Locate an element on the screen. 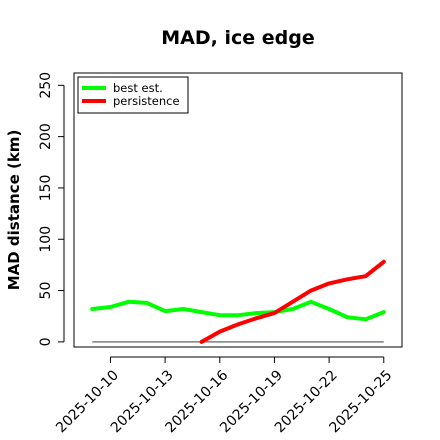 Image resolution: width=440 pixels, height=440 pixels. legend: best est.persistence is located at coordinates (133, 95).